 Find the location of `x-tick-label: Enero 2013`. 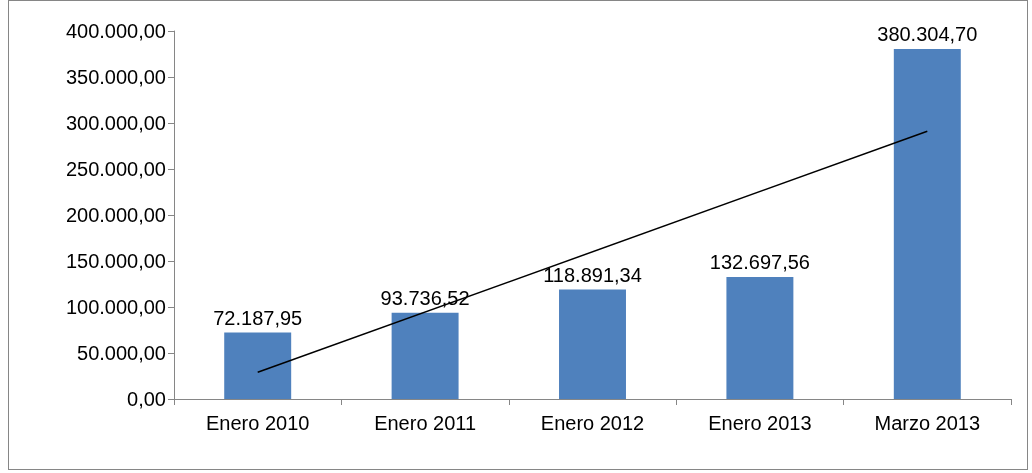

x-tick-label: Enero 2013 is located at coordinates (760, 423).